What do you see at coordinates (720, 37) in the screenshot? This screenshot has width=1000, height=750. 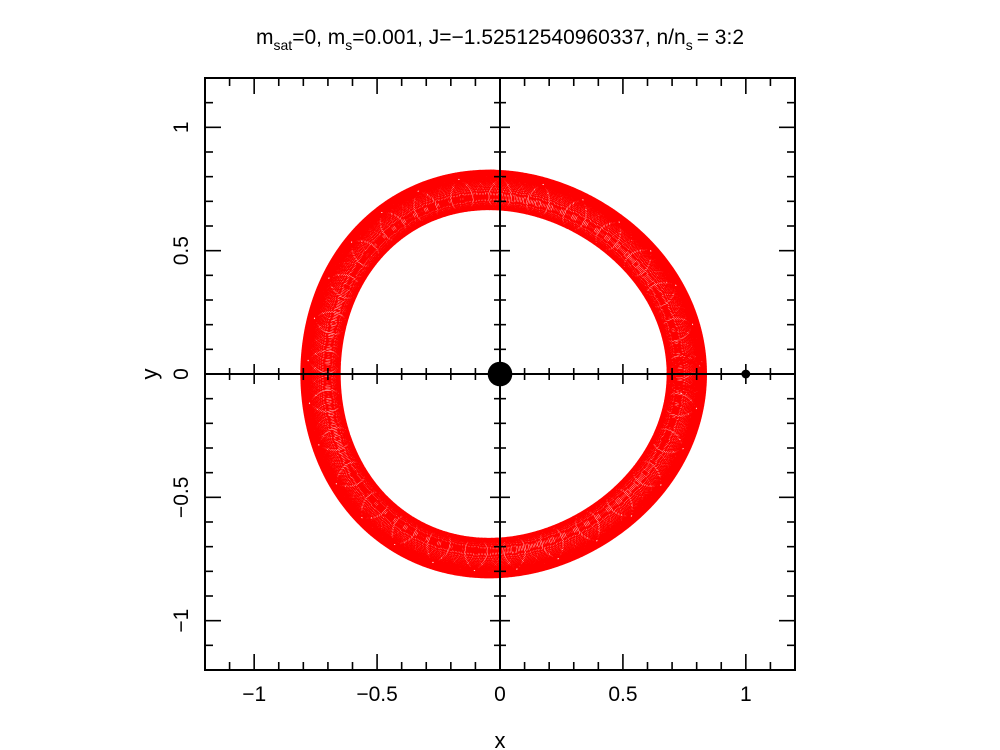 I see `title-ratio: = 3:2` at bounding box center [720, 37].